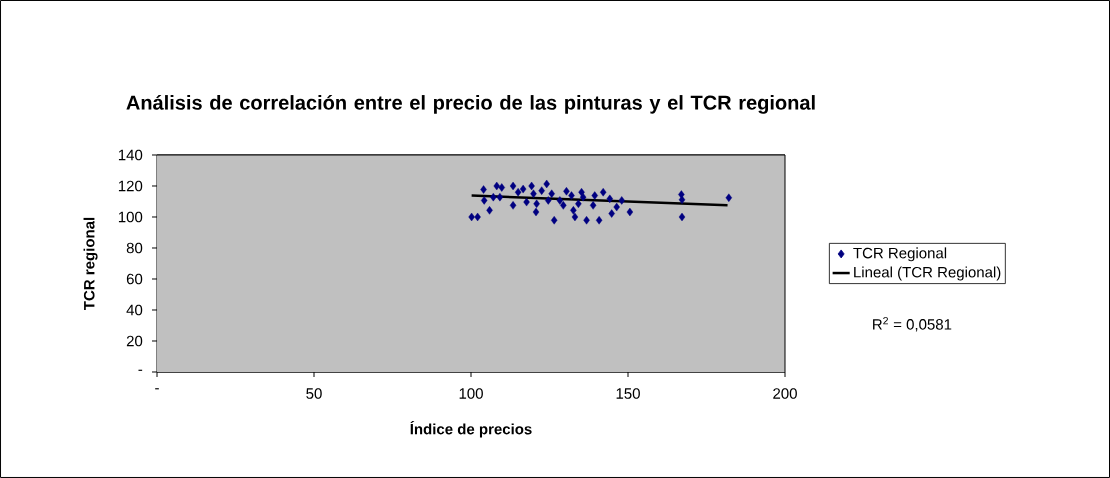  I want to click on y-tick-label: 60, so click(134, 279).